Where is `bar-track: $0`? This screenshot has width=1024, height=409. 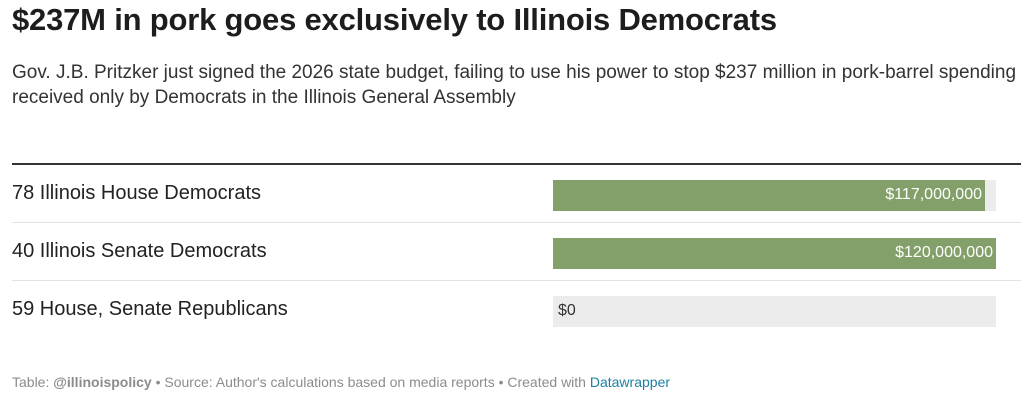 bar-track: $0 is located at coordinates (774, 311).